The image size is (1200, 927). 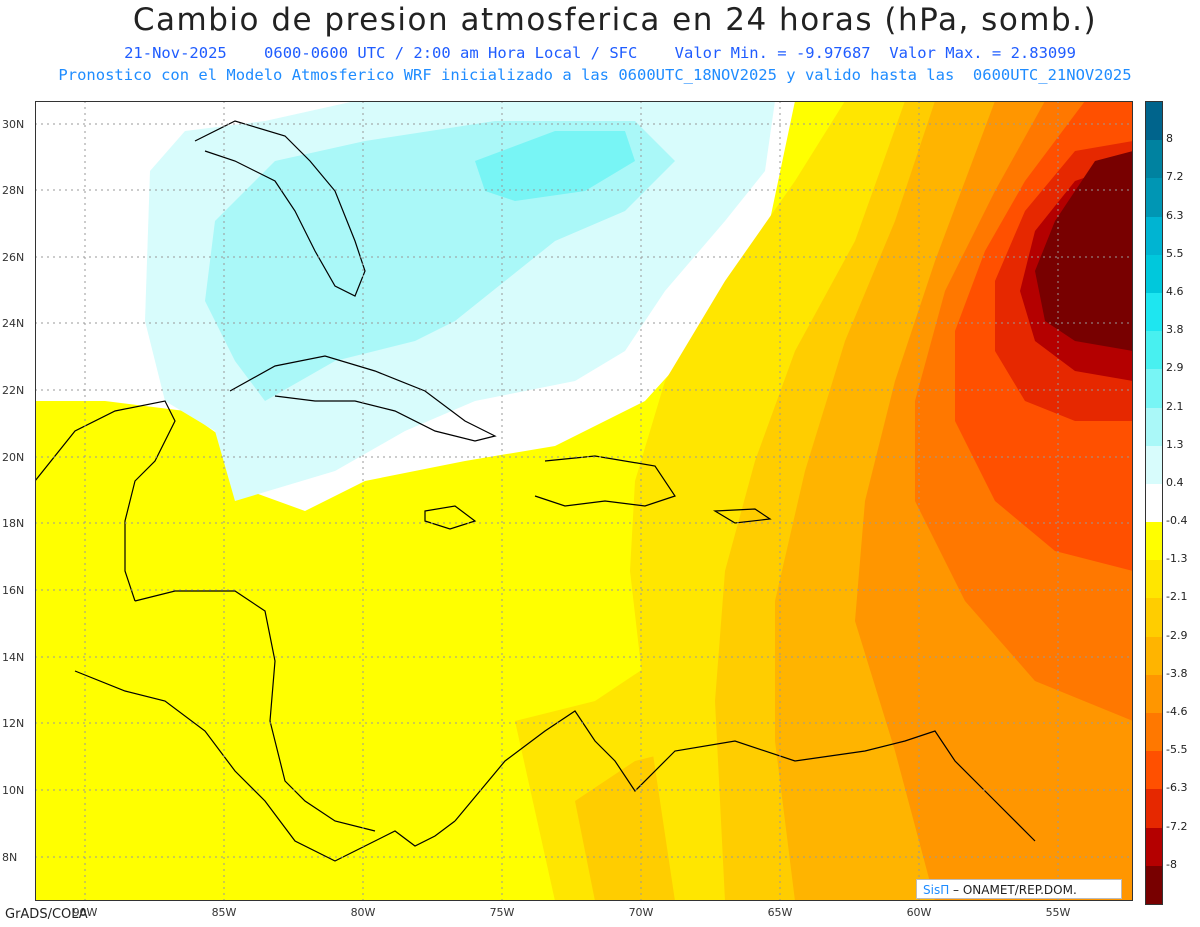 I want to click on lat-label: 22N, so click(x=13, y=390).